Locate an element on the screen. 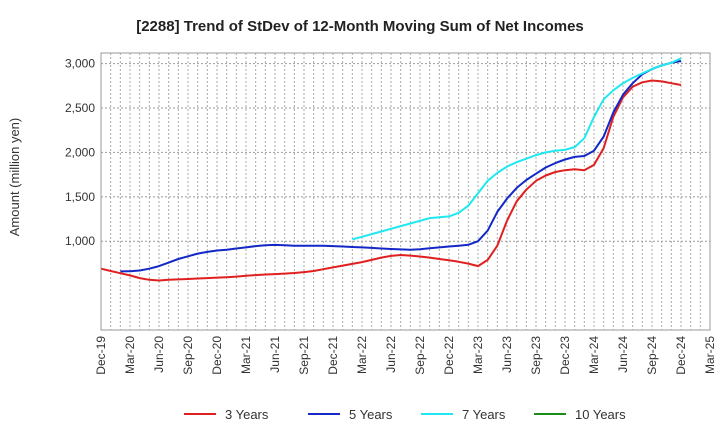 The image size is (720, 440). y-axis-label: Amount (million yen) is located at coordinates (14, 177).